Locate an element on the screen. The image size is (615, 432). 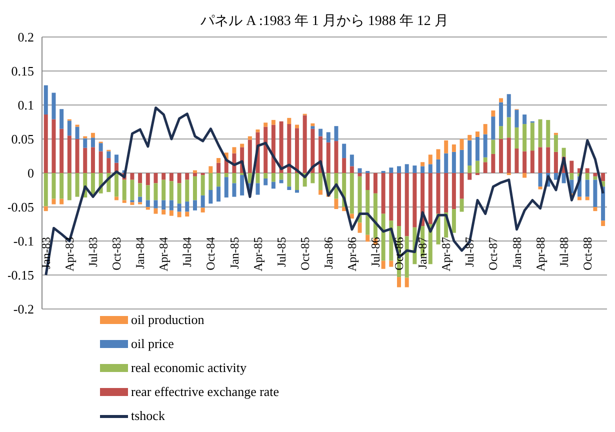
x-tick-label: Oct-86 is located at coordinates (399, 253).